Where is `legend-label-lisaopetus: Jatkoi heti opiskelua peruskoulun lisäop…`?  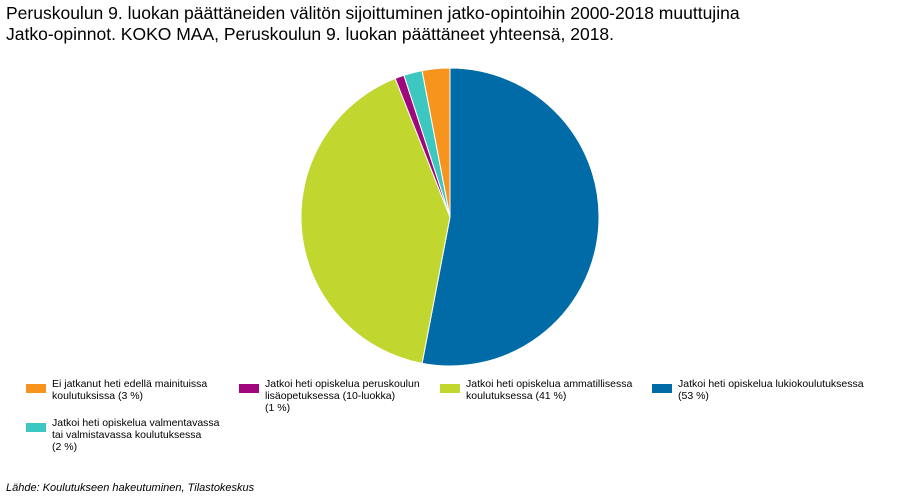 legend-label-lisaopetus: Jatkoi heti opiskelua peruskoulun lisäop… is located at coordinates (342, 396).